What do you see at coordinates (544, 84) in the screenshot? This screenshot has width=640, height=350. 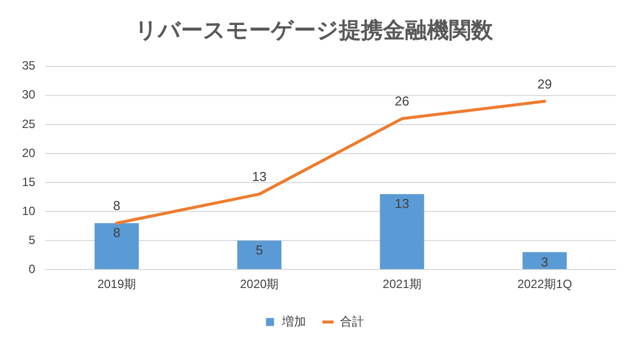 I see `data-label: 29` at bounding box center [544, 84].